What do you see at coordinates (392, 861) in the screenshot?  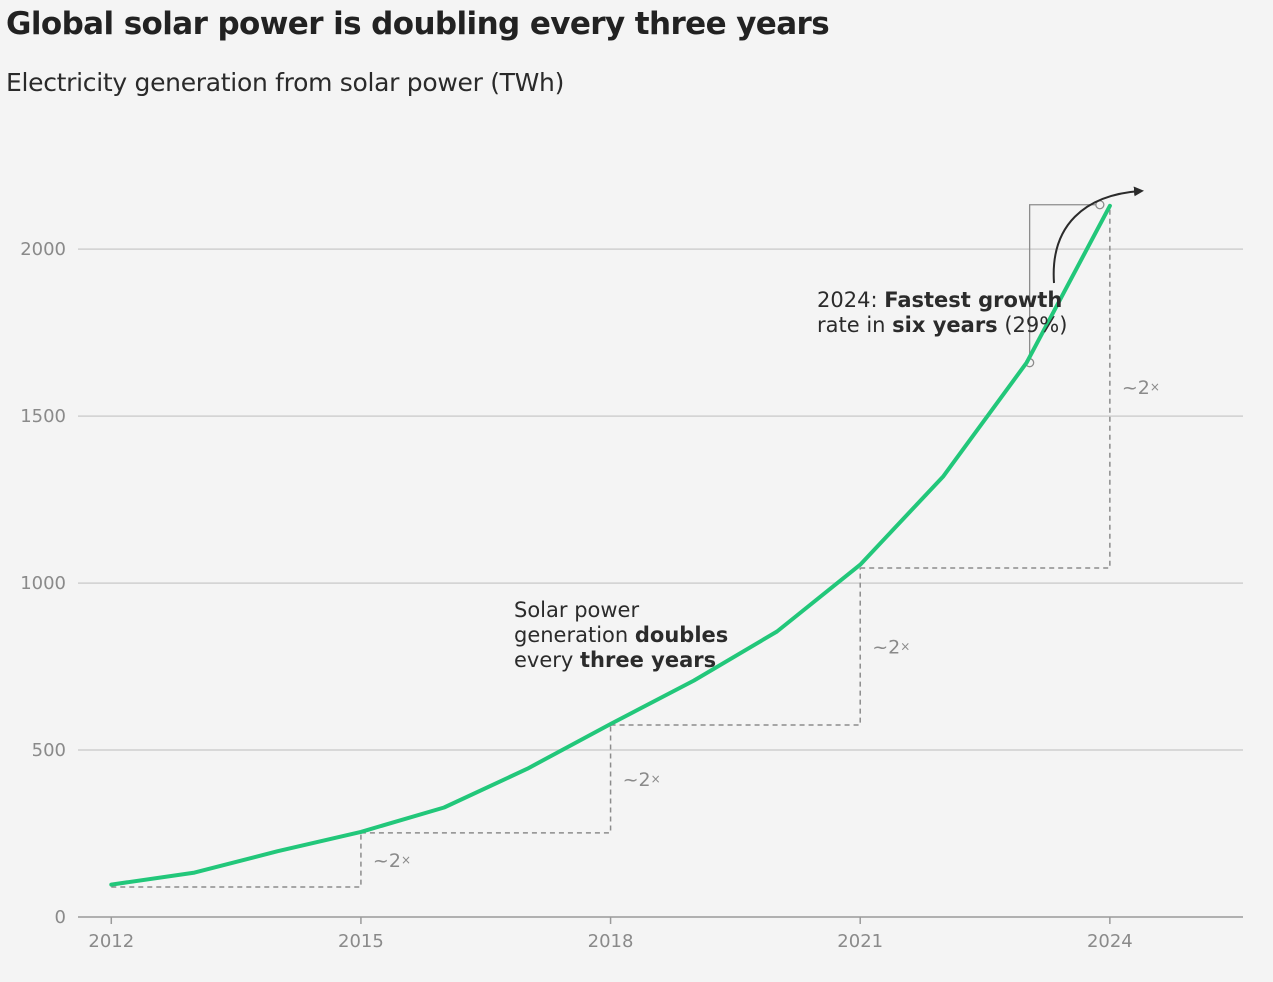 I see `doubling-step-label-1: ~2×` at bounding box center [392, 861].